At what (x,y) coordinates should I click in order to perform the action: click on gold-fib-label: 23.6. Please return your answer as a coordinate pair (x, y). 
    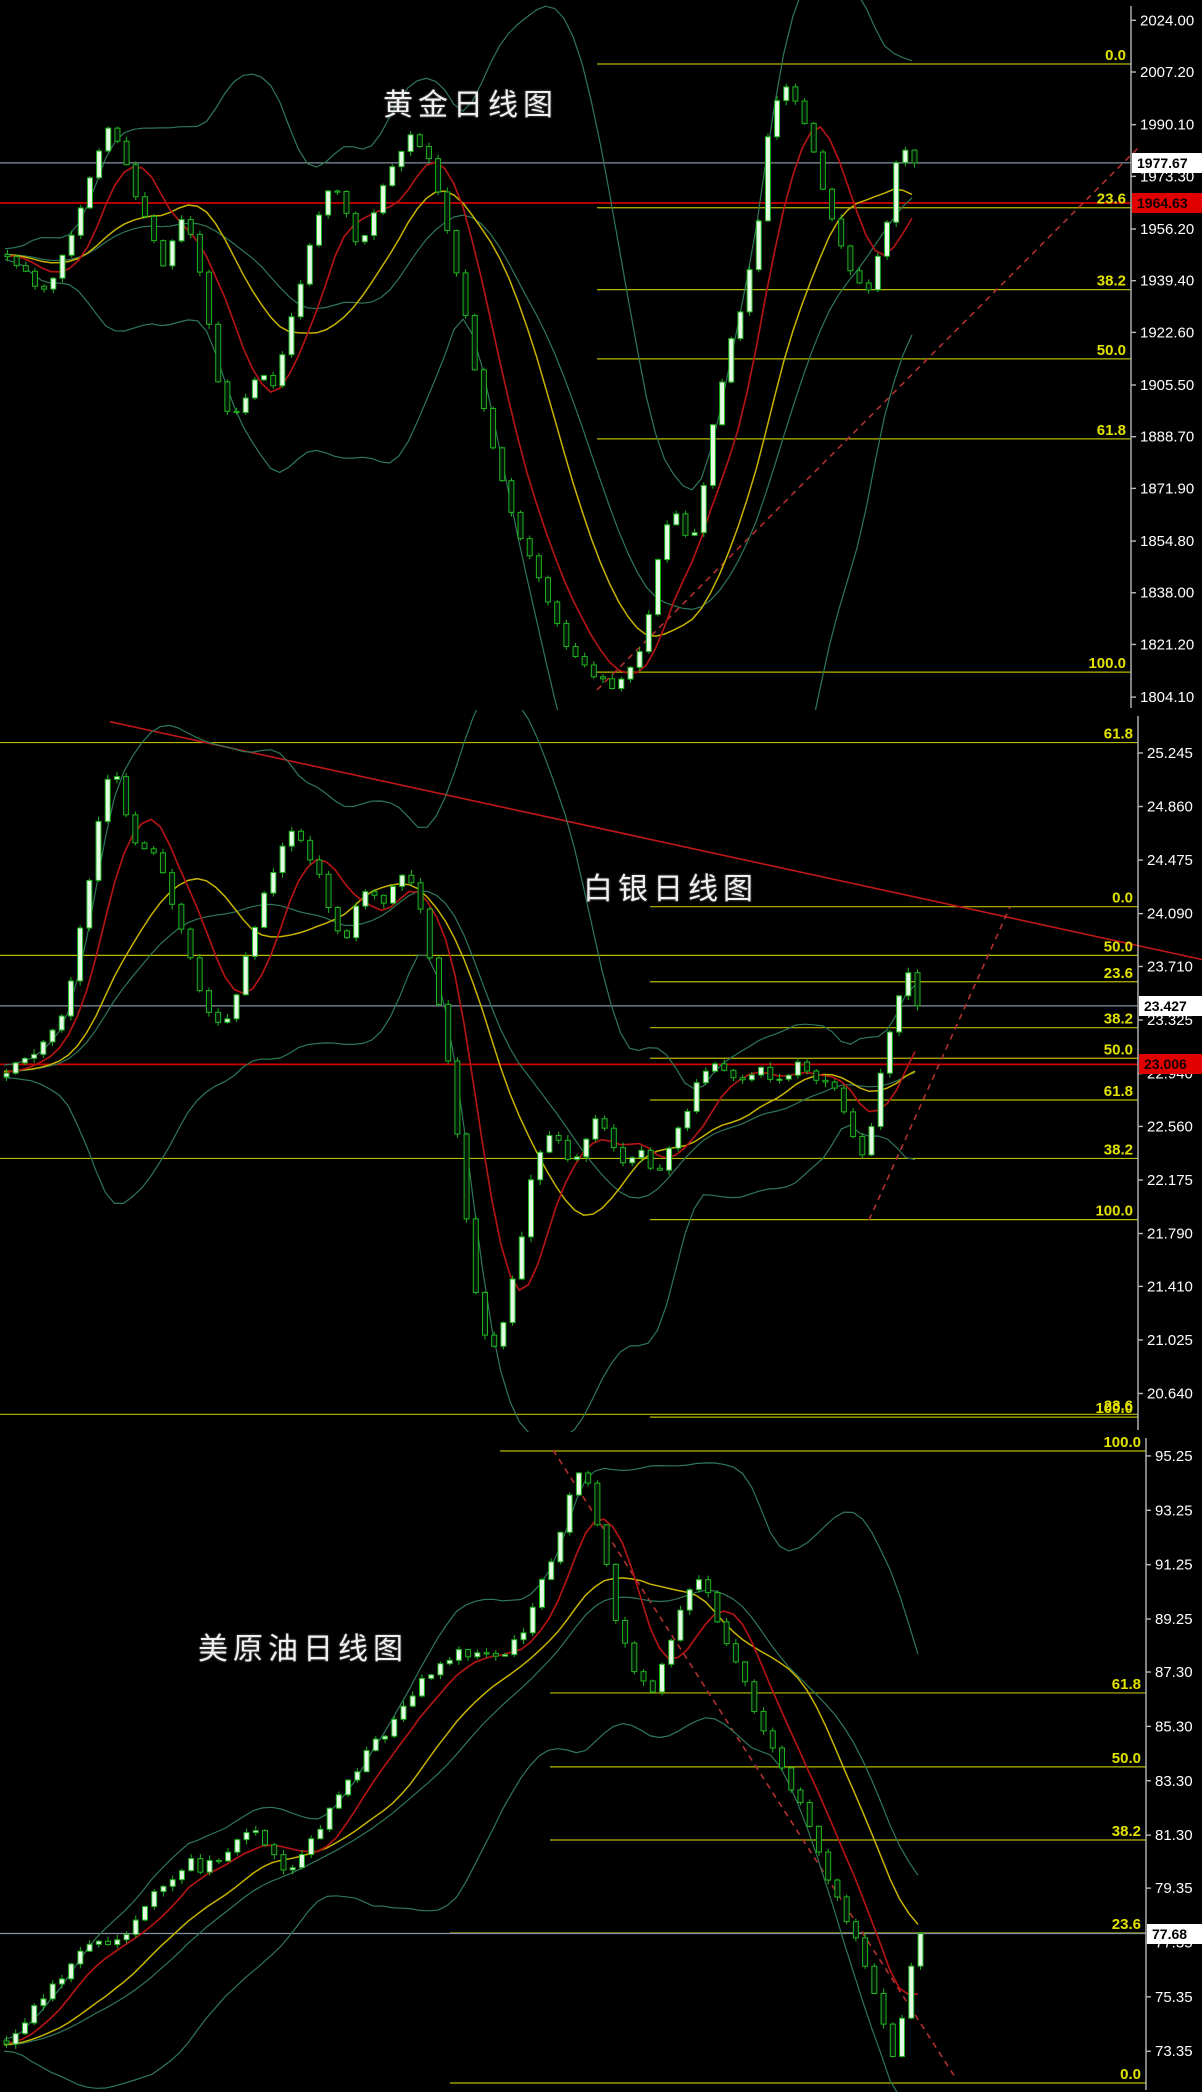
    Looking at the image, I should click on (1111, 199).